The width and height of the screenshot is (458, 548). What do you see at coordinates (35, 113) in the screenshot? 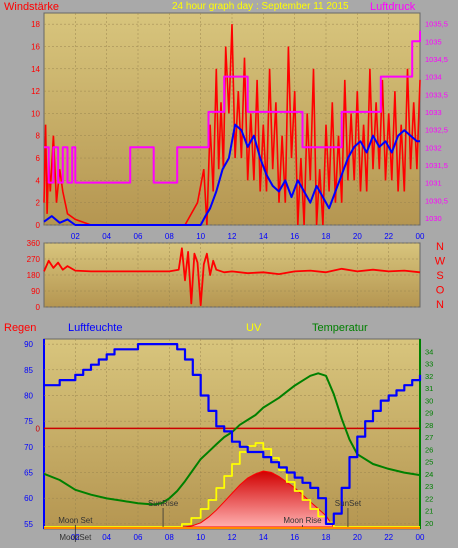
I see `wind-tick-label: 10` at bounding box center [35, 113].